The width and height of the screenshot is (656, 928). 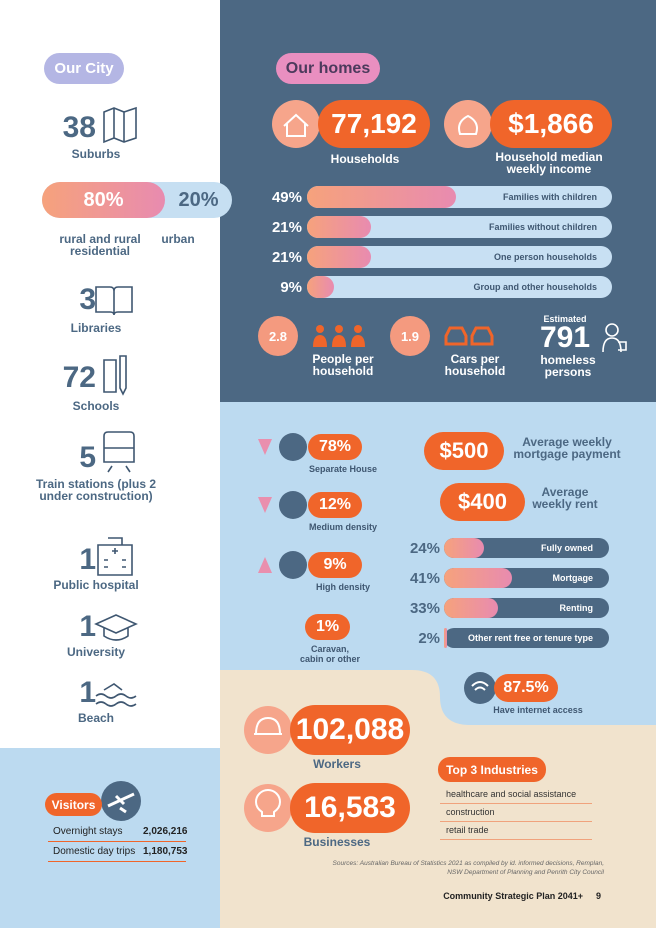 What do you see at coordinates (115, 375) in the screenshot?
I see `ruler-icon` at bounding box center [115, 375].